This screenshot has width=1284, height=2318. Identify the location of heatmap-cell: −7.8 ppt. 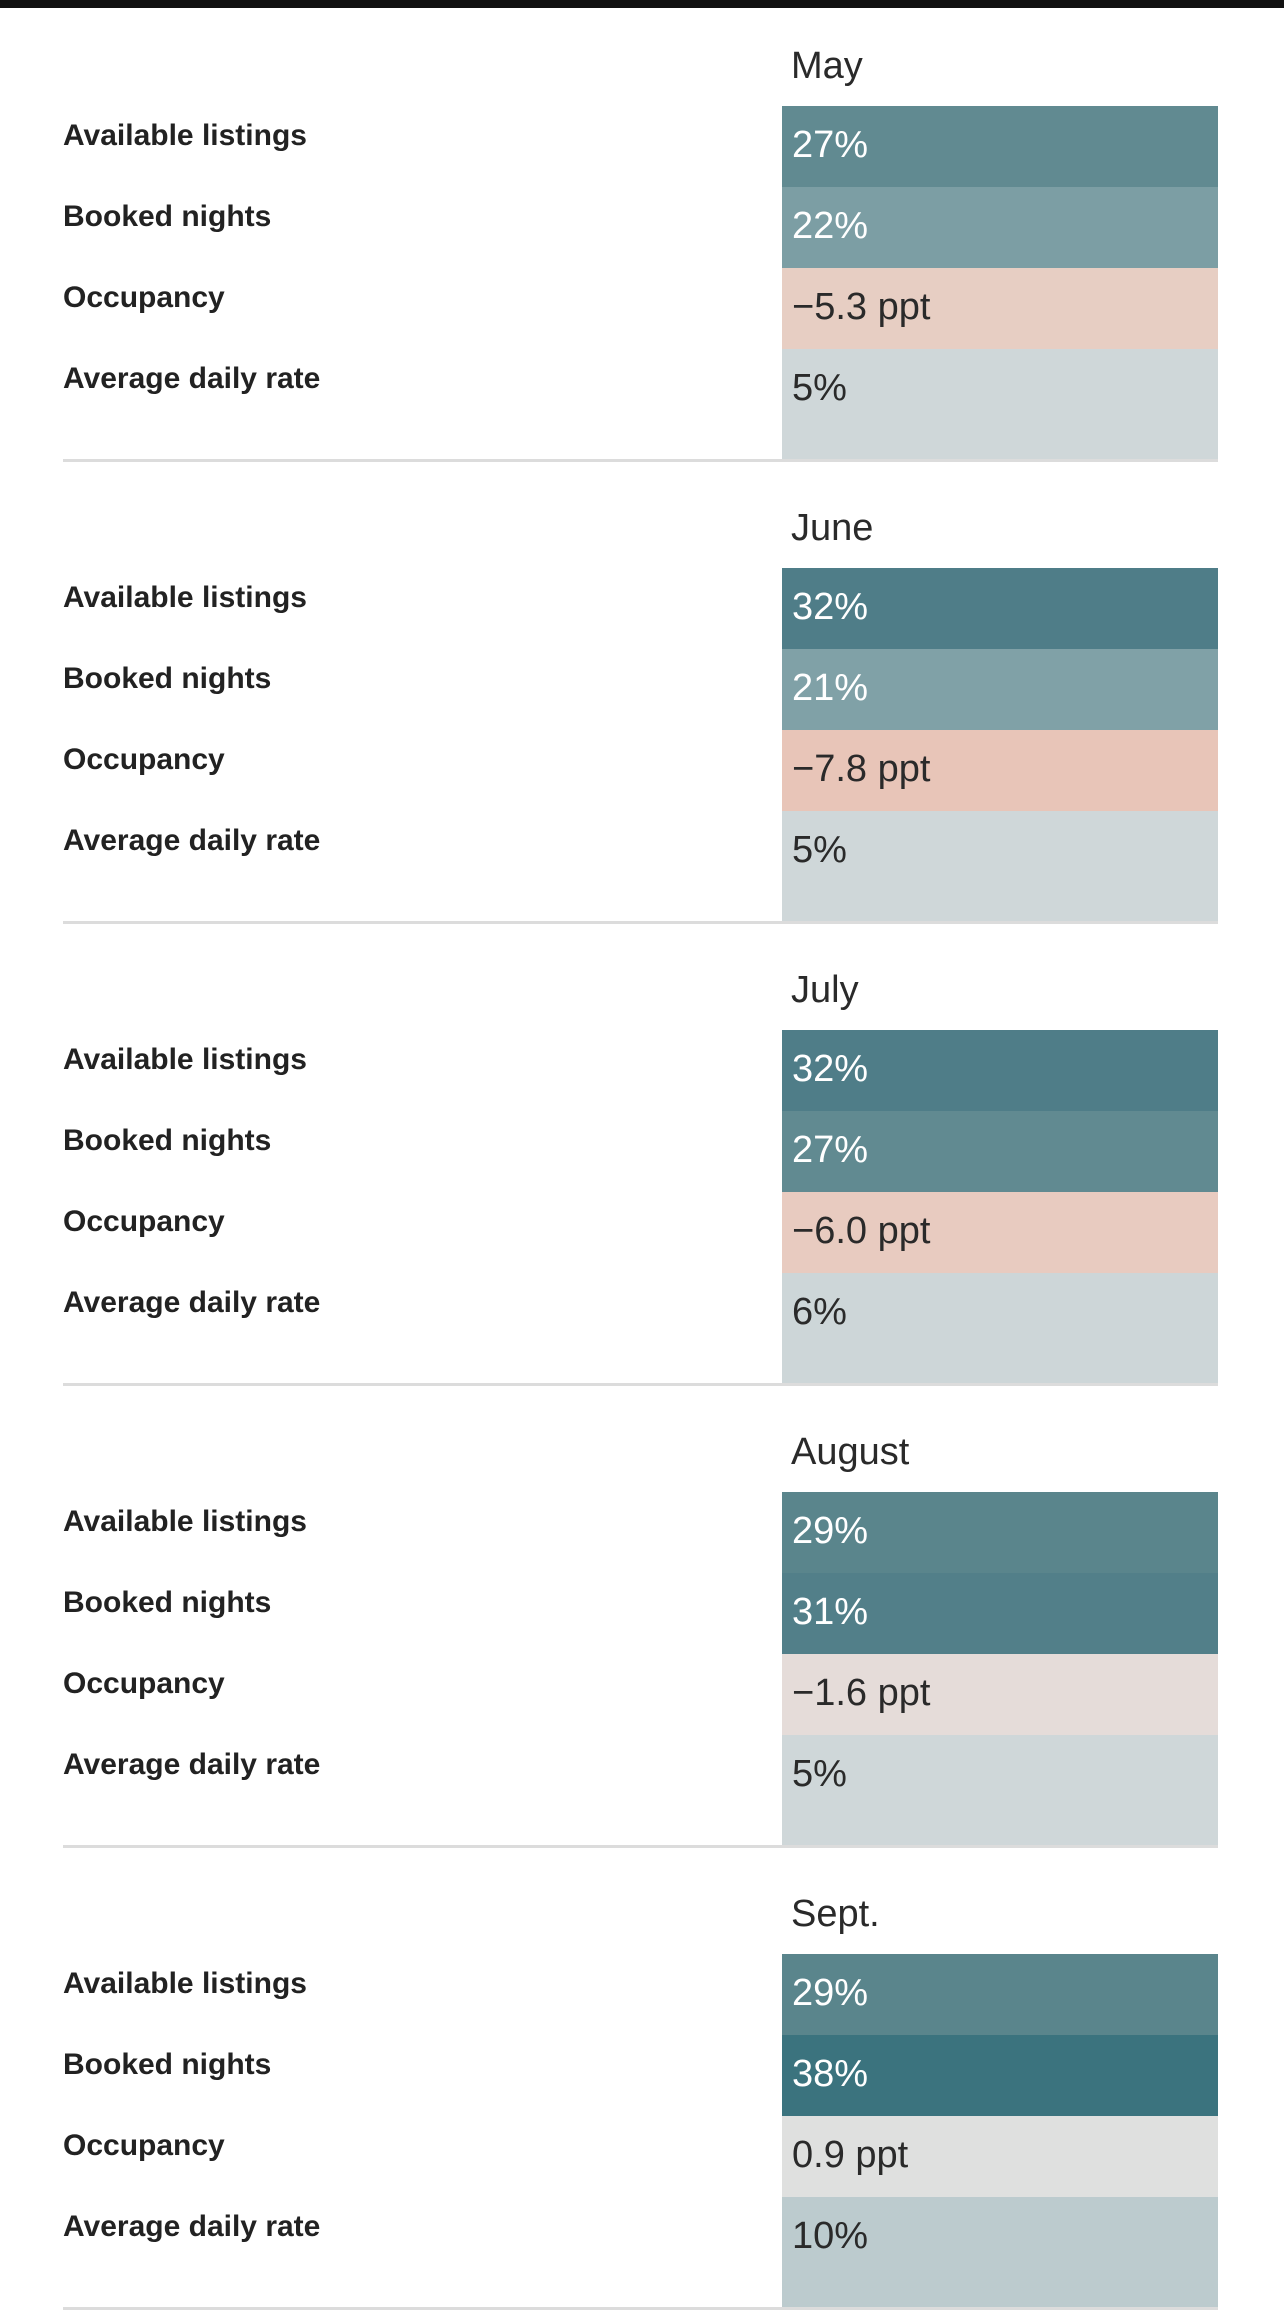
(1000, 770).